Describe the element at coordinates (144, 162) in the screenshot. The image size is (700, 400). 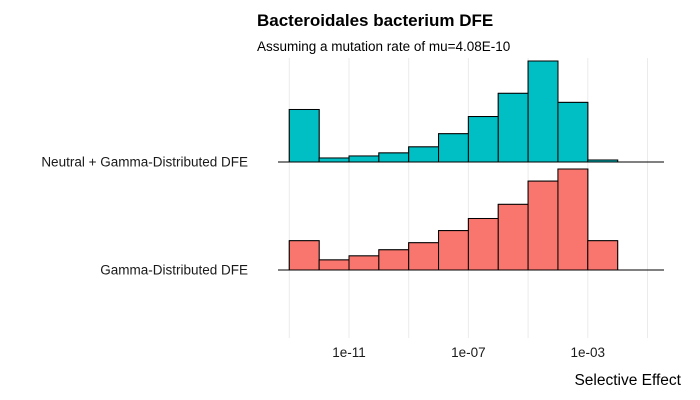
I see `y-axis-label: Neutral + Gamma-Distributed DFE` at that location.